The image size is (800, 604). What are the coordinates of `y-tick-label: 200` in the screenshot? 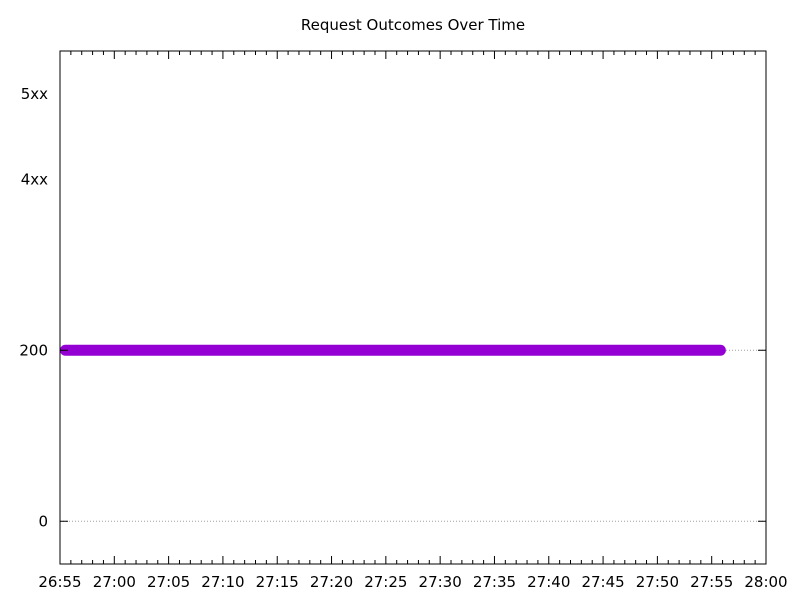 It's located at (33, 350).